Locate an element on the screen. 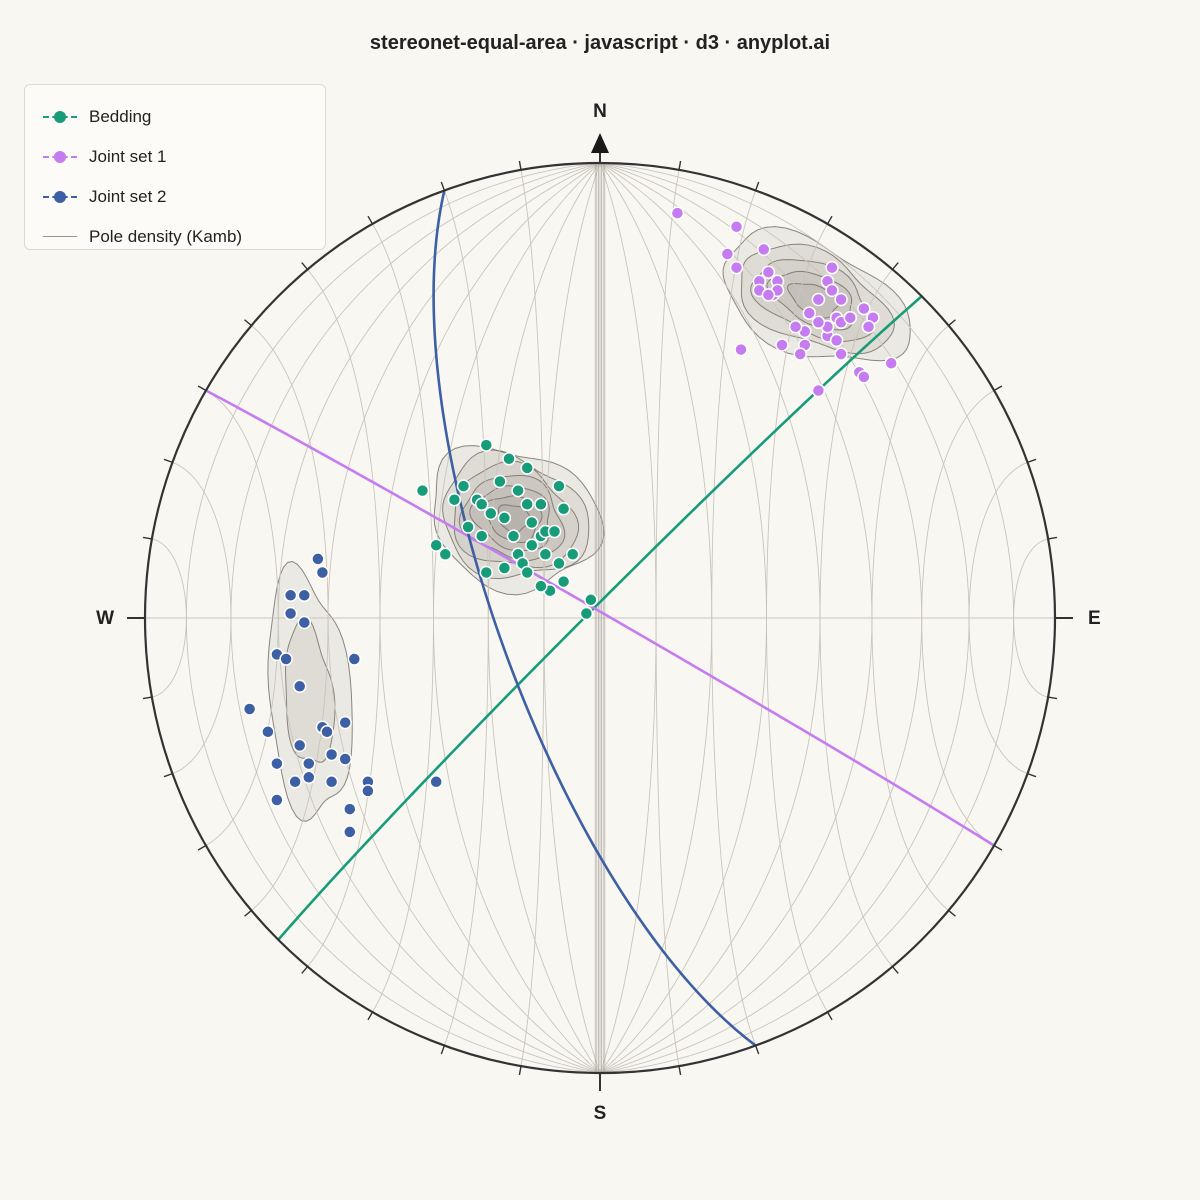 The height and width of the screenshot is (1200, 1200). south-label: S is located at coordinates (600, 1113).